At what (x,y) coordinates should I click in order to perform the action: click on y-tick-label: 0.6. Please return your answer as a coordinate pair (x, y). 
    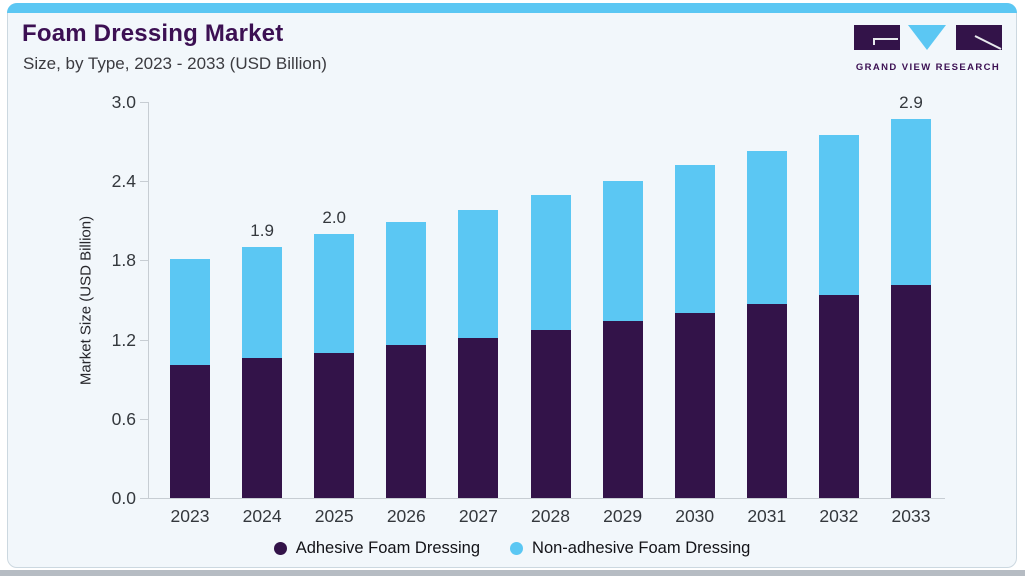
    Looking at the image, I should click on (123, 418).